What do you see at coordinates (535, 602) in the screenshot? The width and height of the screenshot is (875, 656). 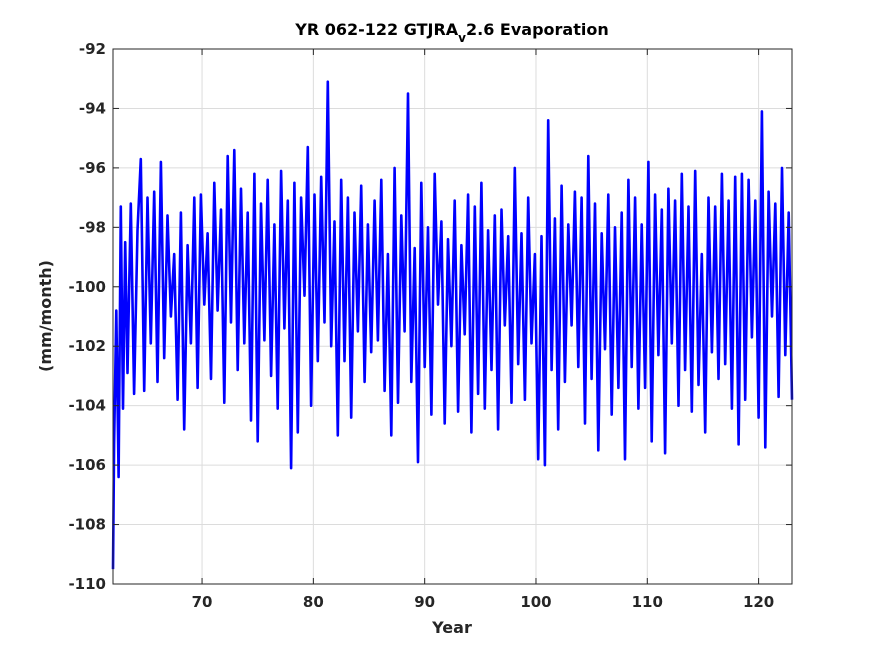 I see `x-tick-label: 100` at bounding box center [535, 602].